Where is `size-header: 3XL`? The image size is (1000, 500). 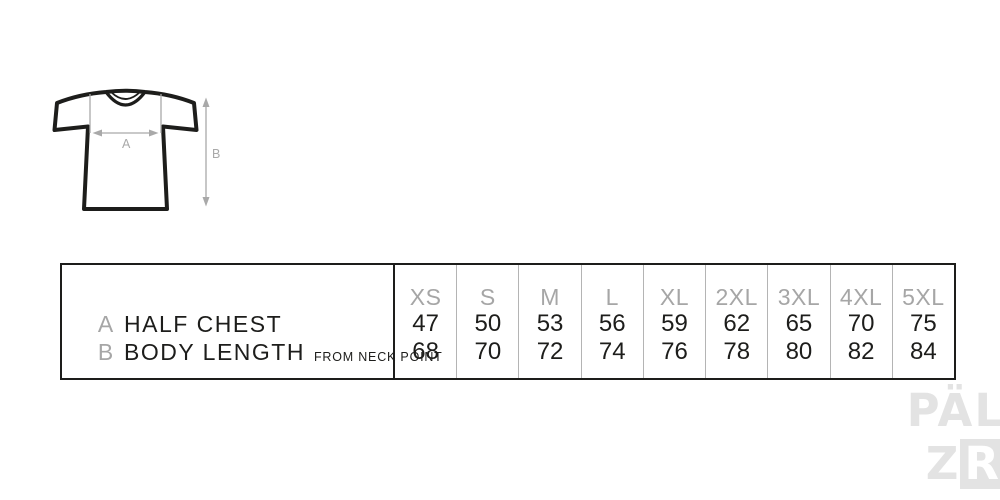 size-header: 3XL is located at coordinates (799, 297).